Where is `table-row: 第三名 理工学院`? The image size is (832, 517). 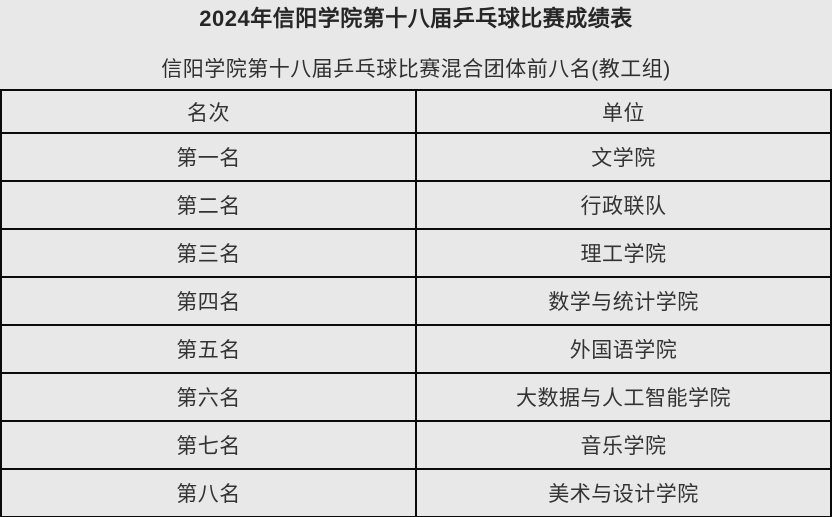 table-row: 第三名 理工学院 is located at coordinates (416, 253).